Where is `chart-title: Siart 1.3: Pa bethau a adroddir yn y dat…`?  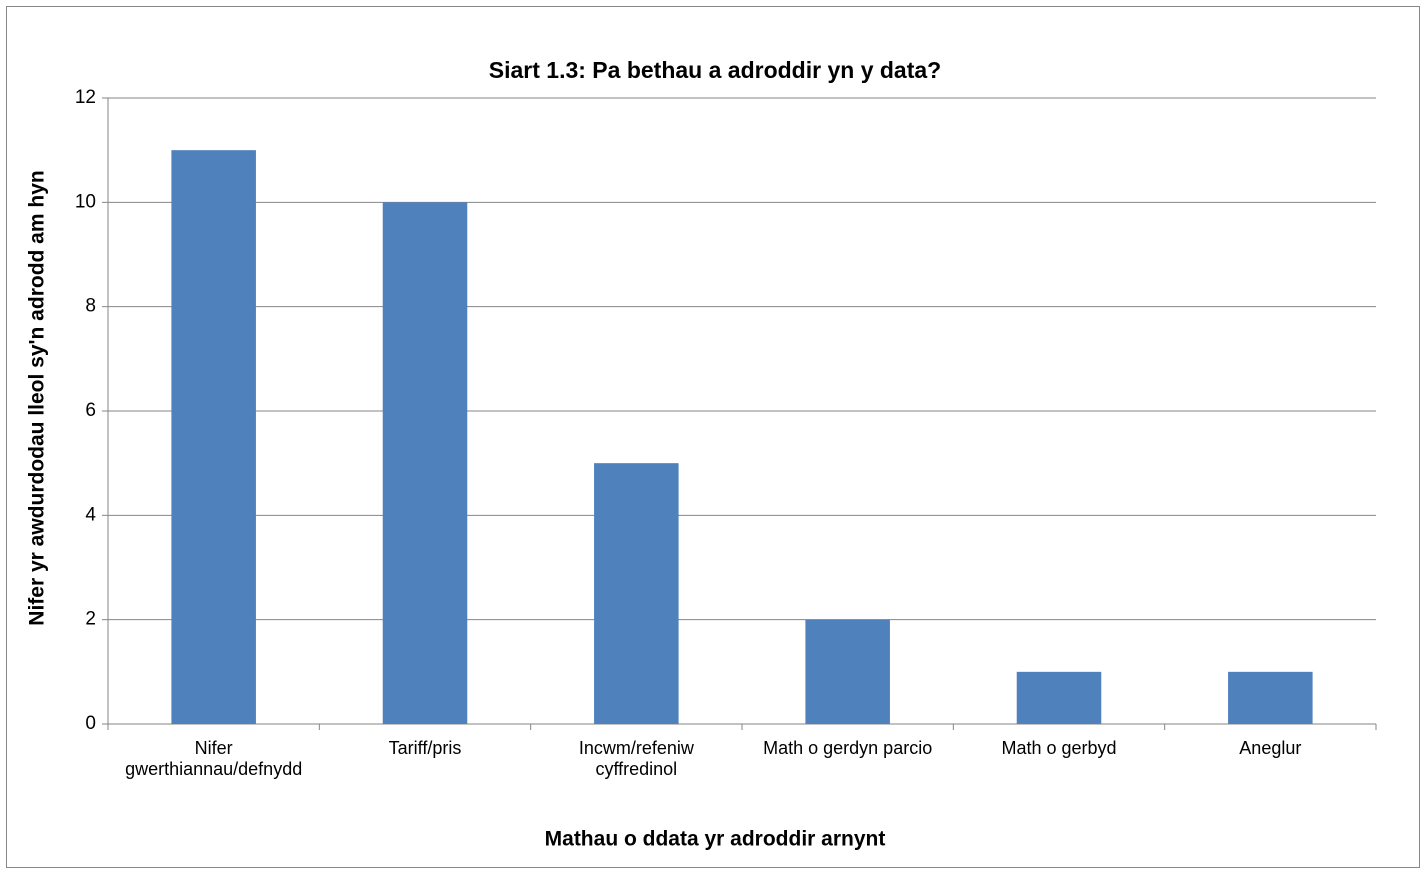 chart-title: Siart 1.3: Pa bethau a adroddir yn y dat… is located at coordinates (715, 70).